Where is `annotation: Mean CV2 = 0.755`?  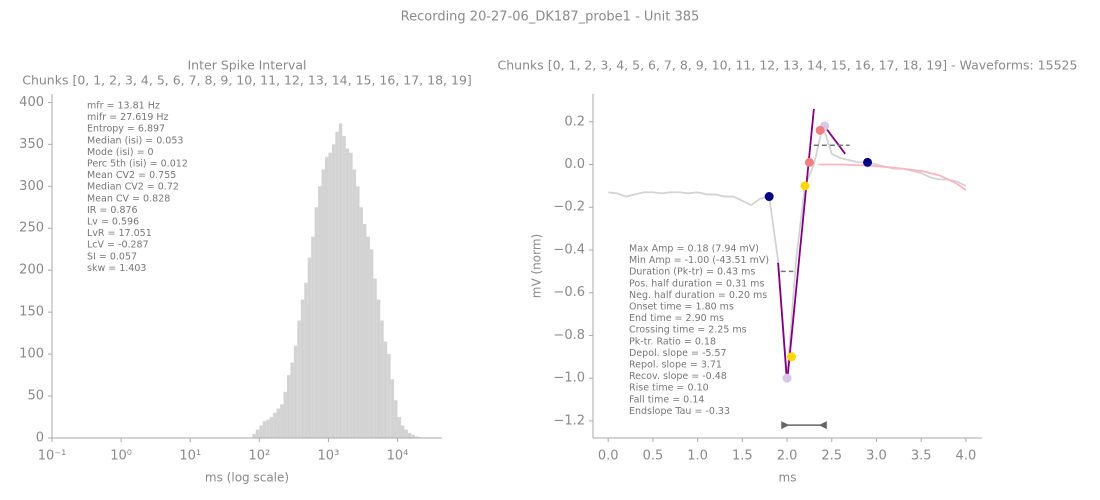 annotation: Mean CV2 = 0.755 is located at coordinates (131, 175).